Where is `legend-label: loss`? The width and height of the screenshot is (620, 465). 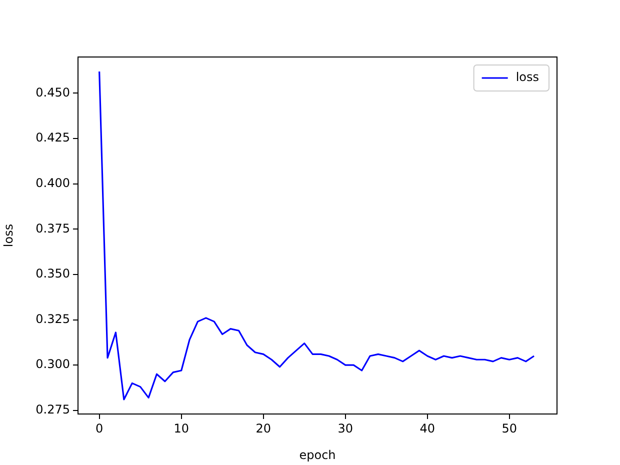 legend-label: loss is located at coordinates (528, 77).